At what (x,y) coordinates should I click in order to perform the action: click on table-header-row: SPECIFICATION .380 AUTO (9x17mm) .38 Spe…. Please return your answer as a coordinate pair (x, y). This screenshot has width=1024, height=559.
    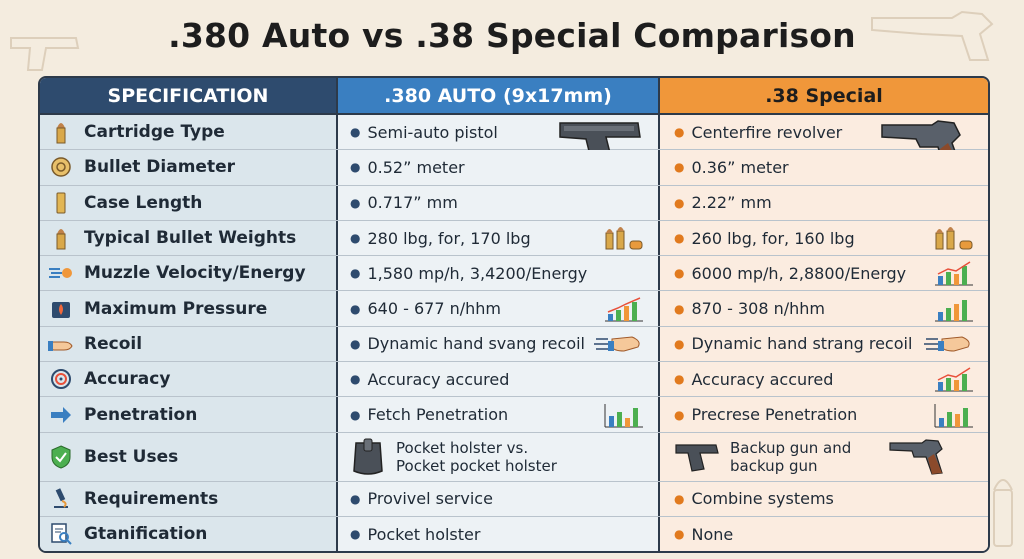
    Looking at the image, I should click on (514, 96).